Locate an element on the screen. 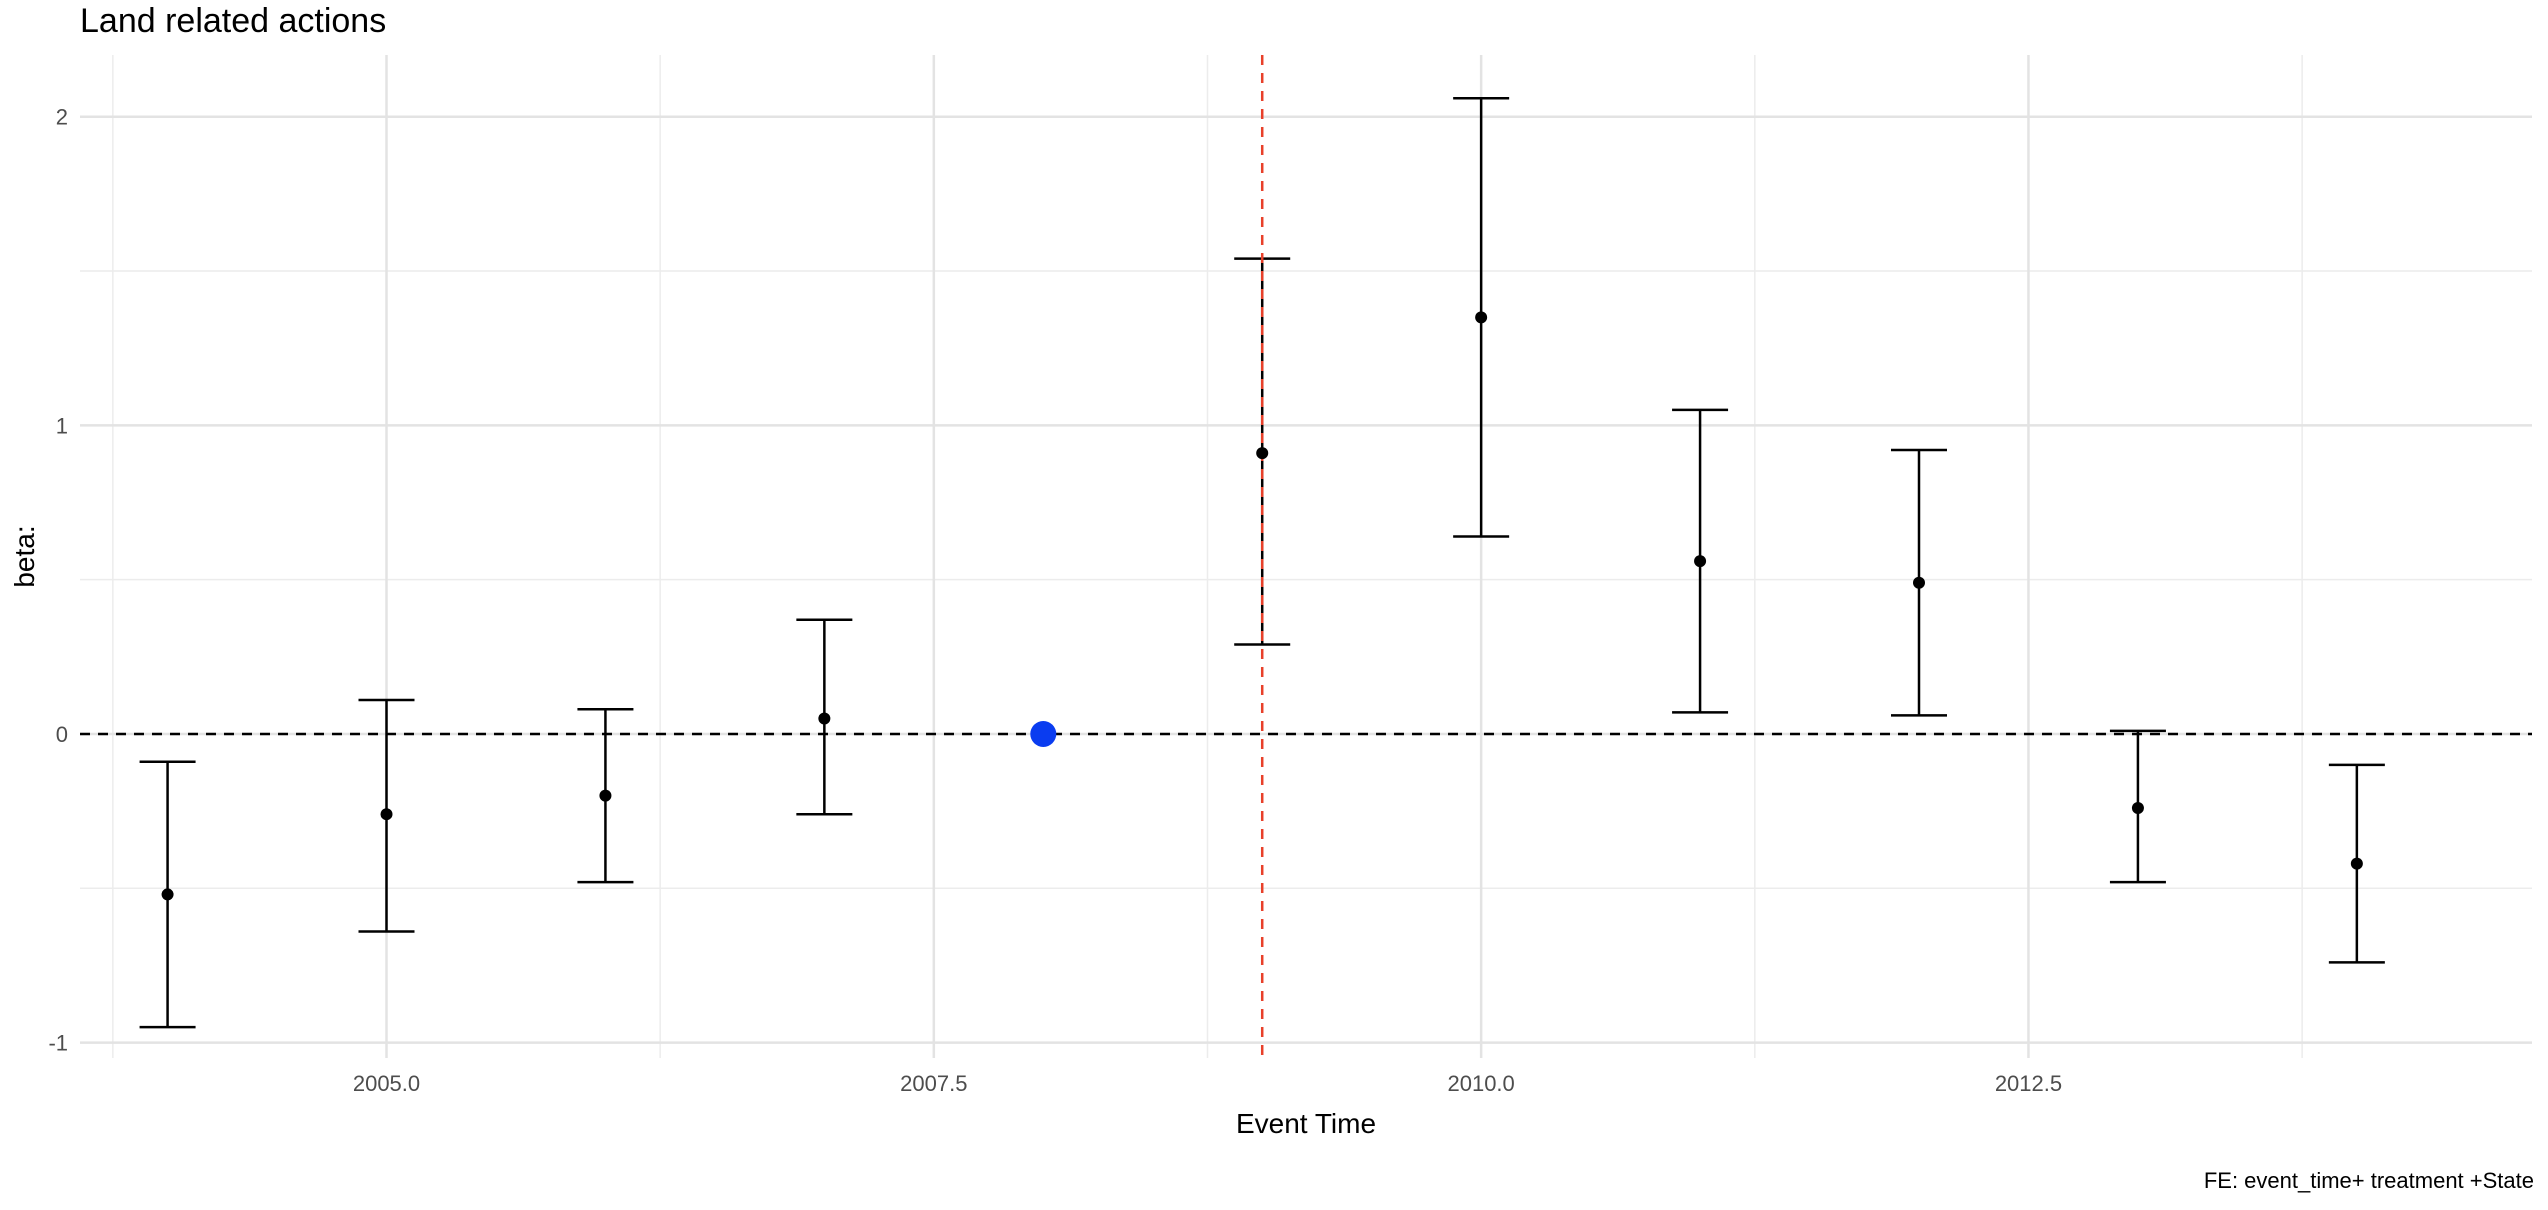 The width and height of the screenshot is (2548, 1210). x-tick-label: 2010.0 is located at coordinates (1480, 1083).